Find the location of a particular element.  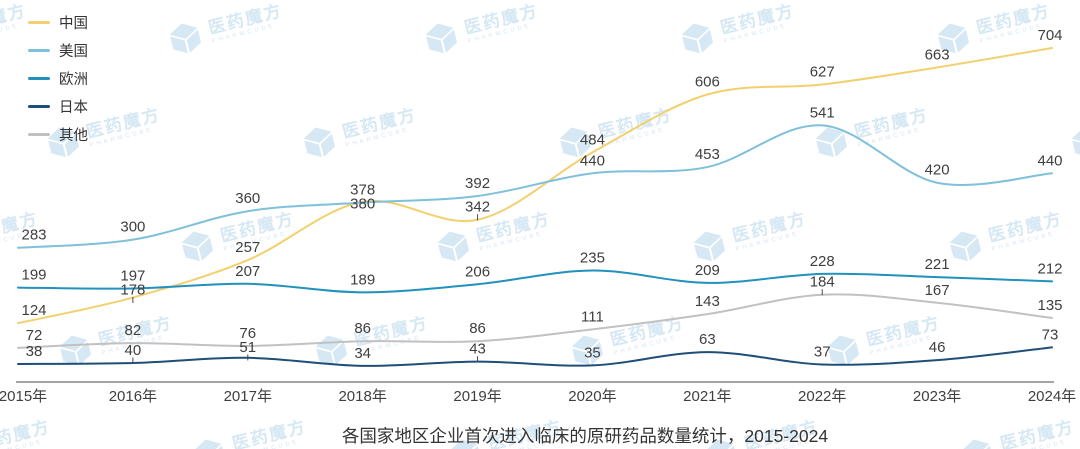

data-label-others-1: 82 is located at coordinates (133, 330).